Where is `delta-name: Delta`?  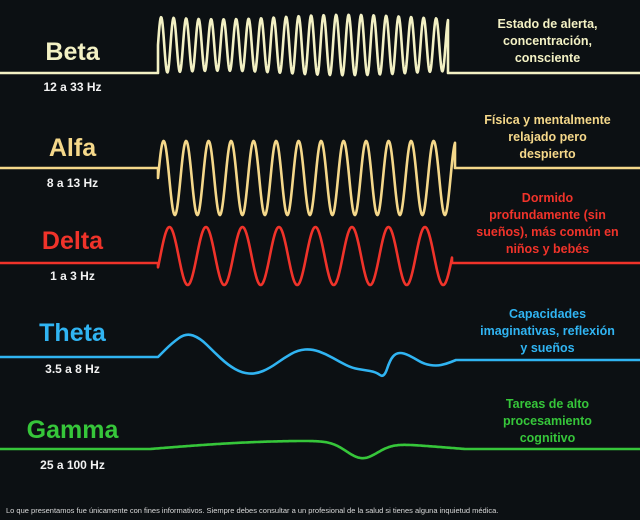 delta-name: Delta is located at coordinates (72, 241).